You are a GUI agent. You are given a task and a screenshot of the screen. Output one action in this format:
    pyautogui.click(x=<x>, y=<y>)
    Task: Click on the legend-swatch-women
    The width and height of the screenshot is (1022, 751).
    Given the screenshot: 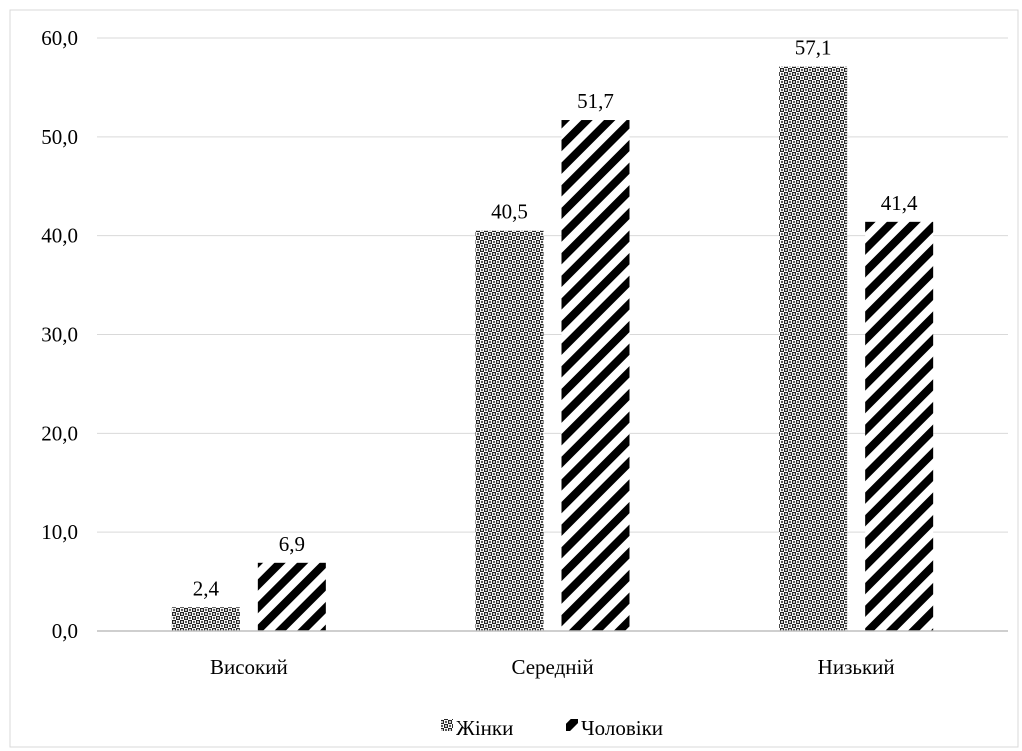 What is the action you would take?
    pyautogui.click(x=447, y=725)
    